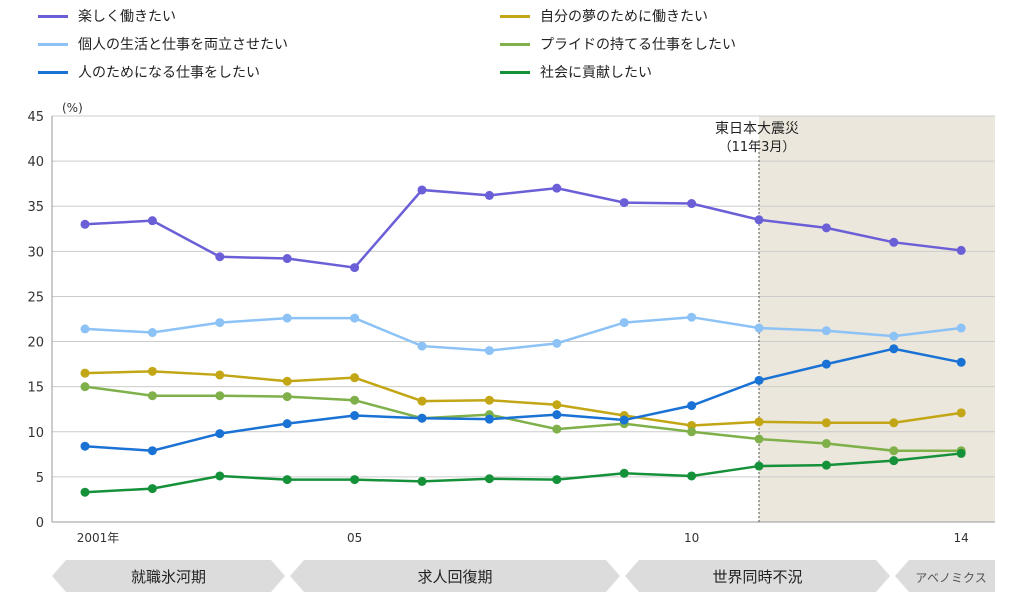 This screenshot has height=606, width=1024. I want to click on legend-label: 個人の生活と仕事を両立させたい, so click(183, 45).